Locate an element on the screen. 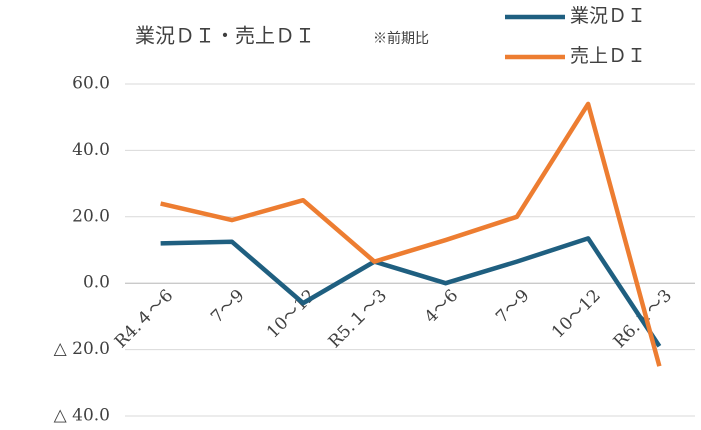  y-tick-label: △ 40.0 is located at coordinates (82, 416).